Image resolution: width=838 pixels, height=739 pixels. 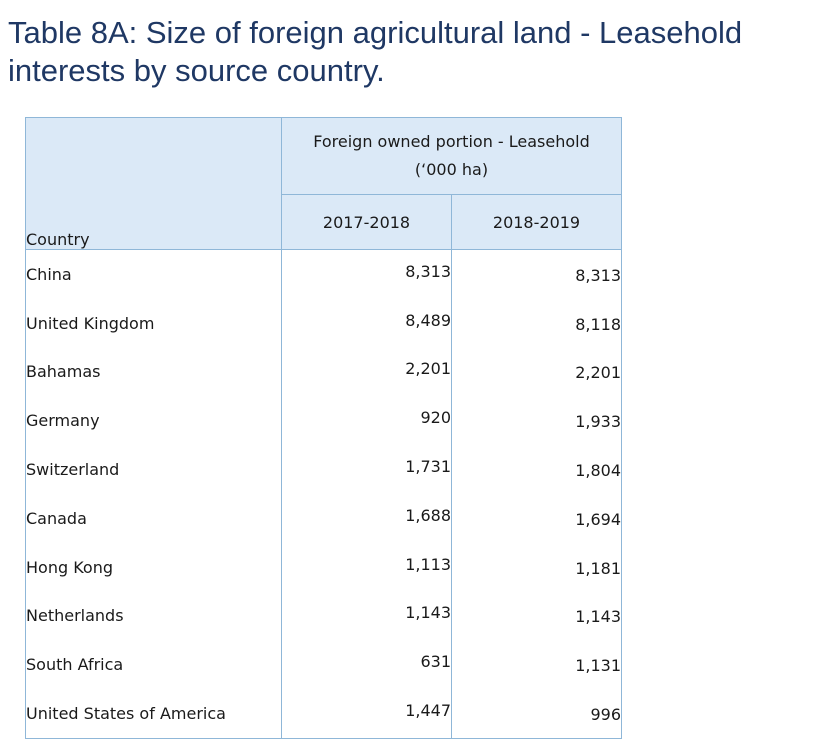 What do you see at coordinates (366, 518) in the screenshot?
I see `value-cell-2017-2018: 1,688` at bounding box center [366, 518].